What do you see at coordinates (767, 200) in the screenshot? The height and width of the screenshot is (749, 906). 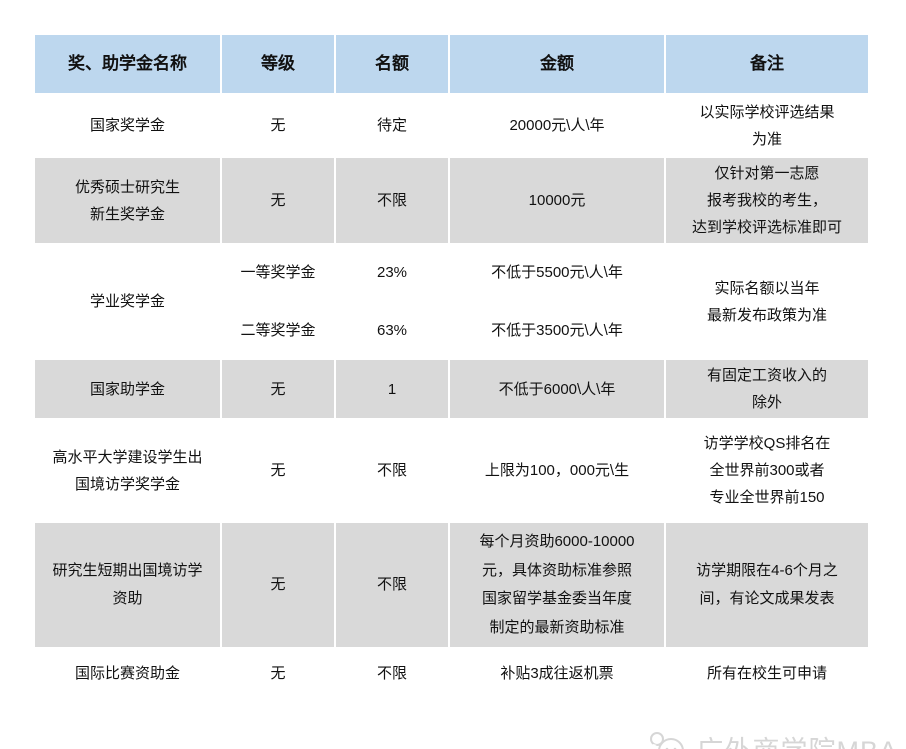 I see `cell-note: 仅针对第一志愿 报考我校的考生， 达到学校评选标准即可` at bounding box center [767, 200].